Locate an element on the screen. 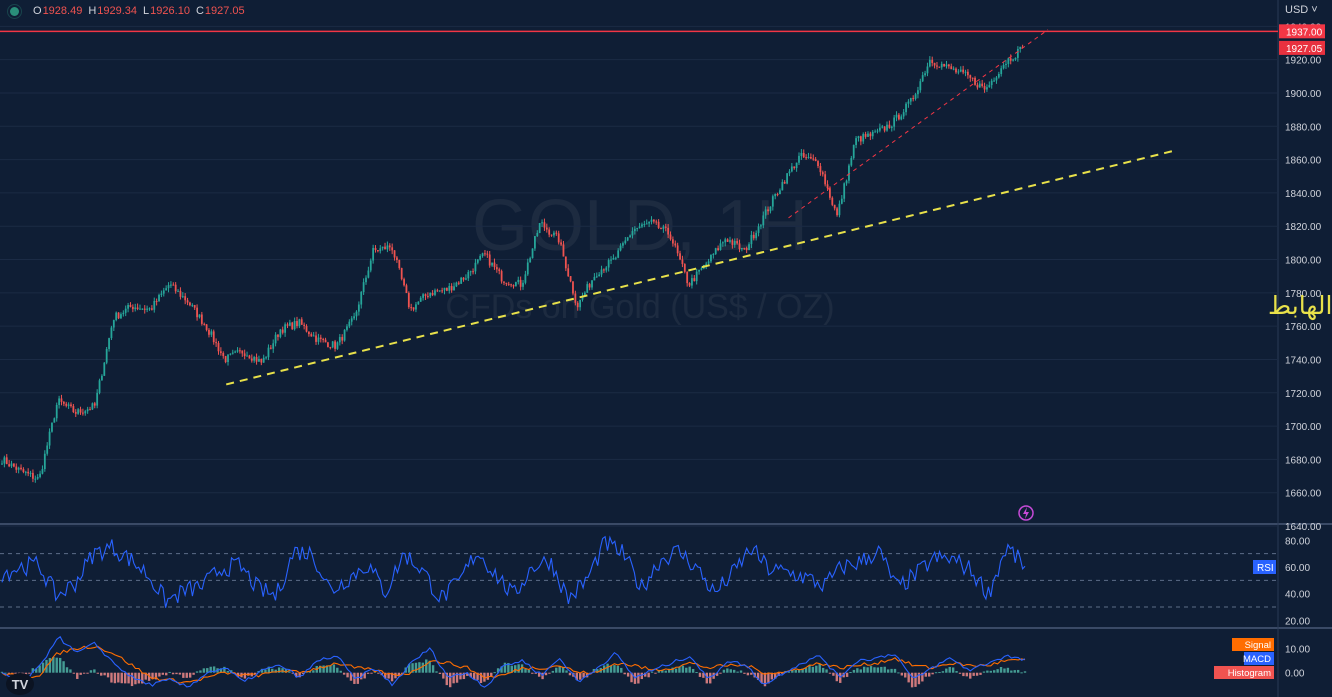 This screenshot has width=1332, height=697. rsi-value-label: RSI is located at coordinates (1265, 568).